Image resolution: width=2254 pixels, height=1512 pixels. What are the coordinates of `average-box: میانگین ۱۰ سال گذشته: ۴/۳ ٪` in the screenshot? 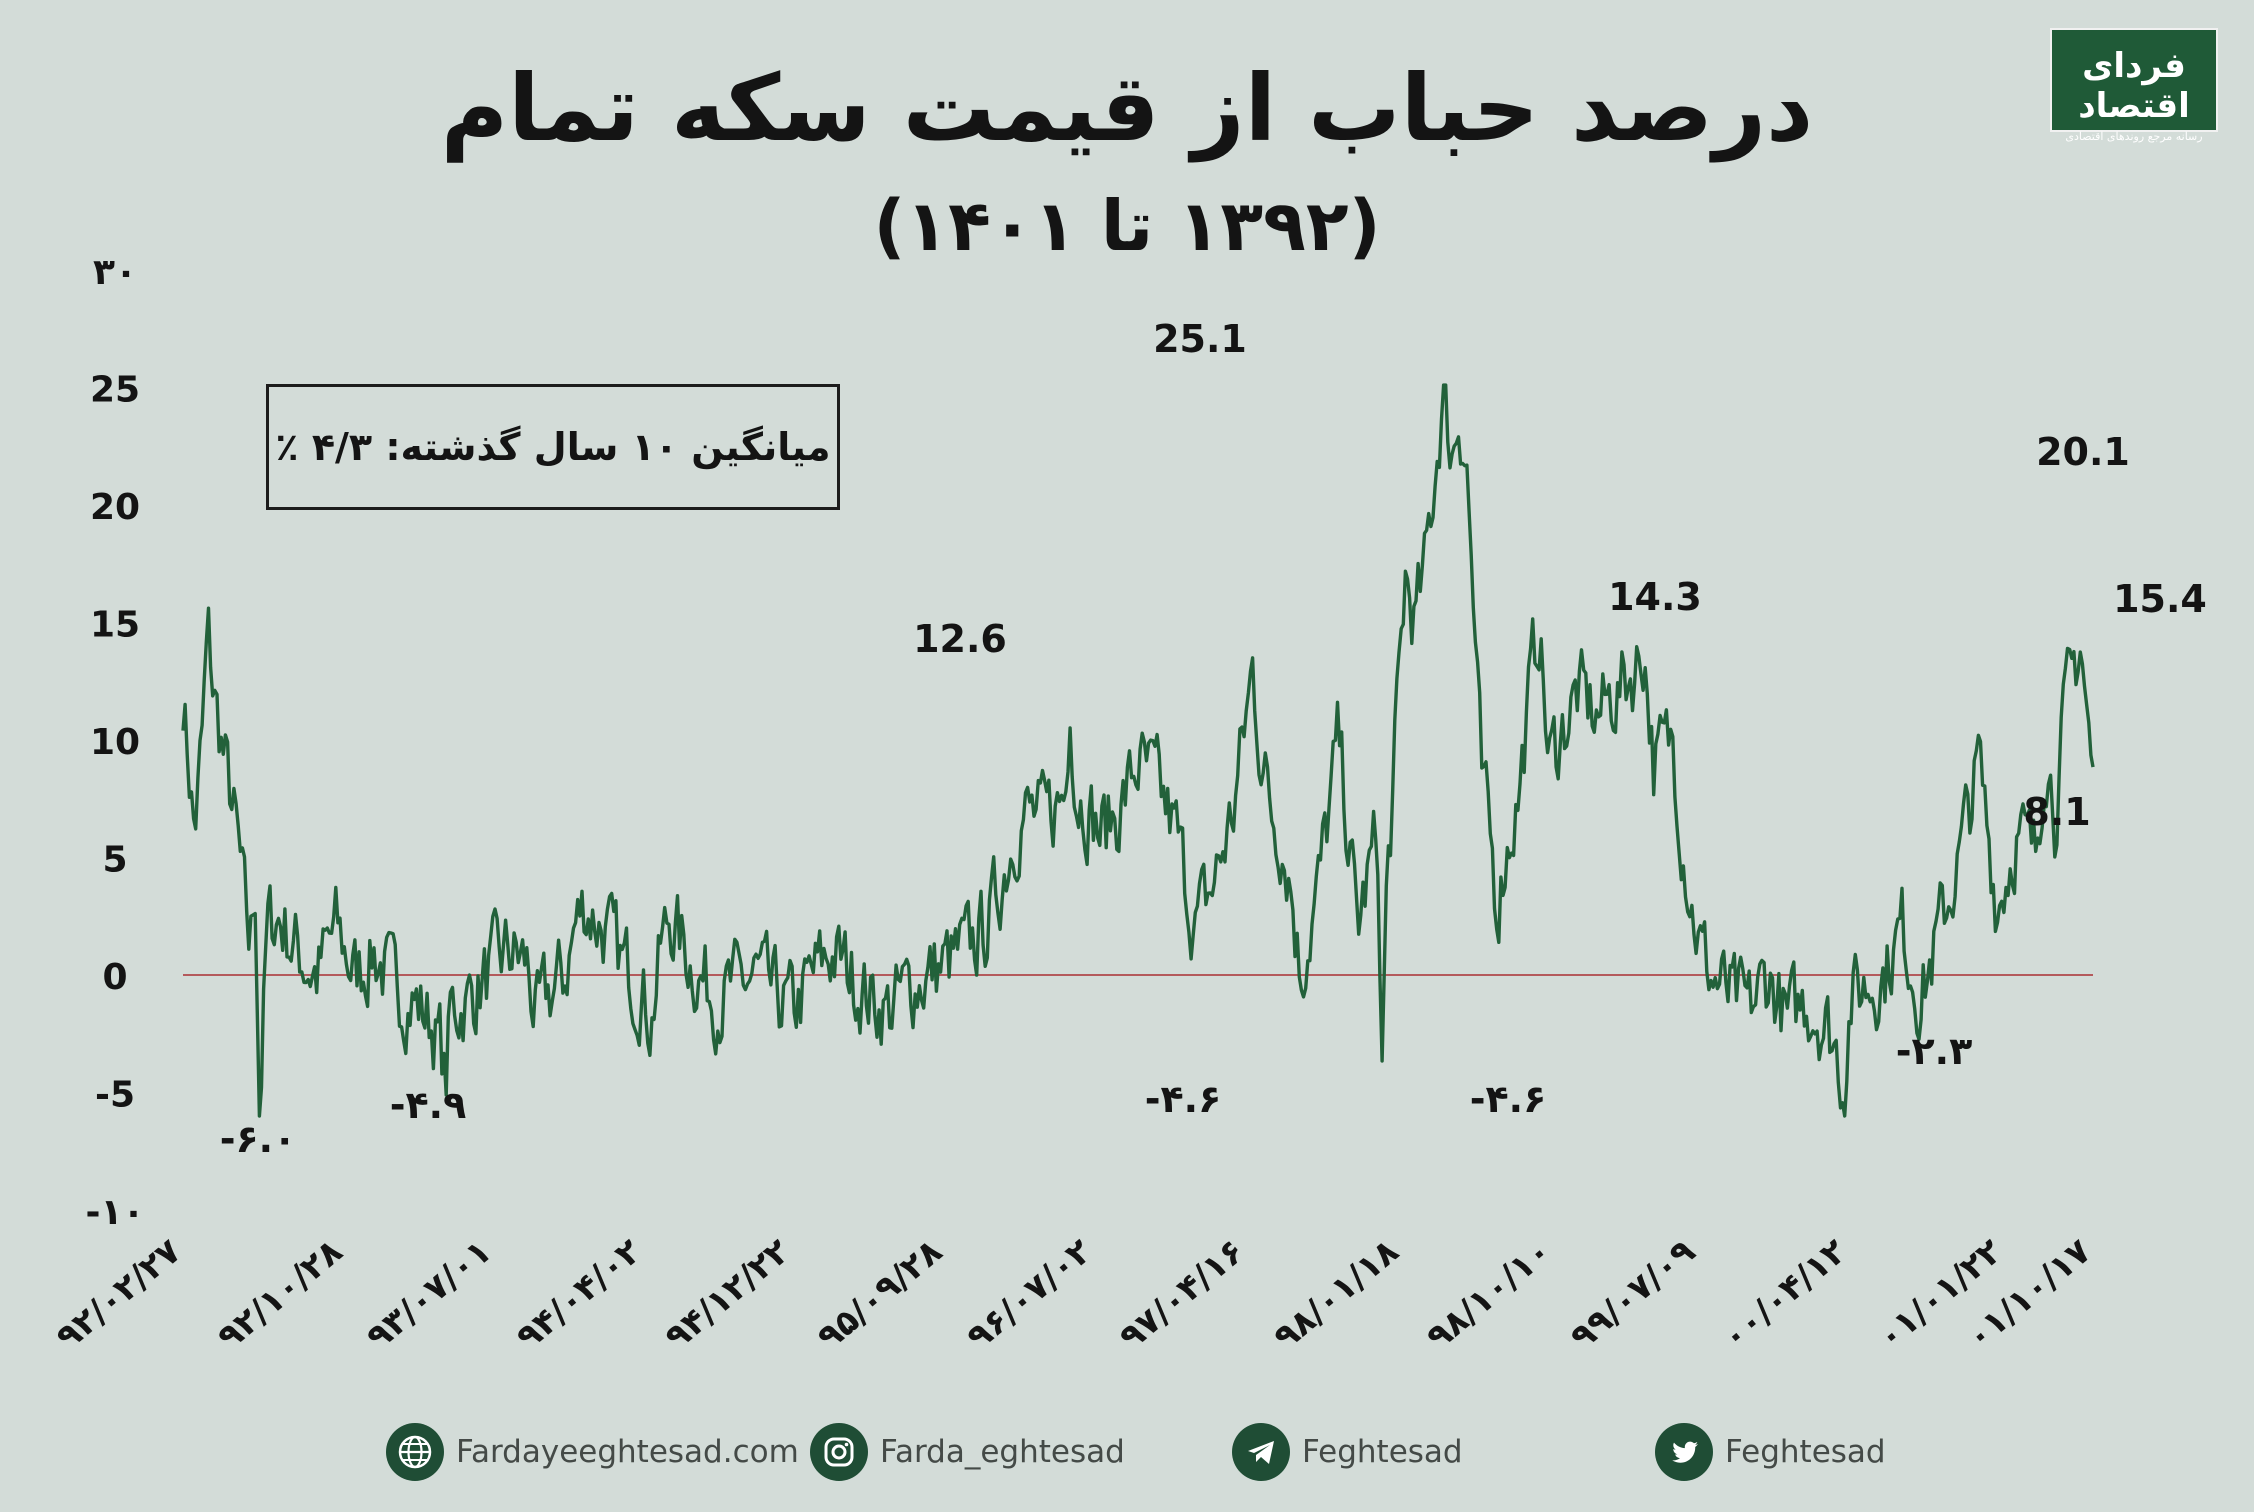 It's located at (553, 447).